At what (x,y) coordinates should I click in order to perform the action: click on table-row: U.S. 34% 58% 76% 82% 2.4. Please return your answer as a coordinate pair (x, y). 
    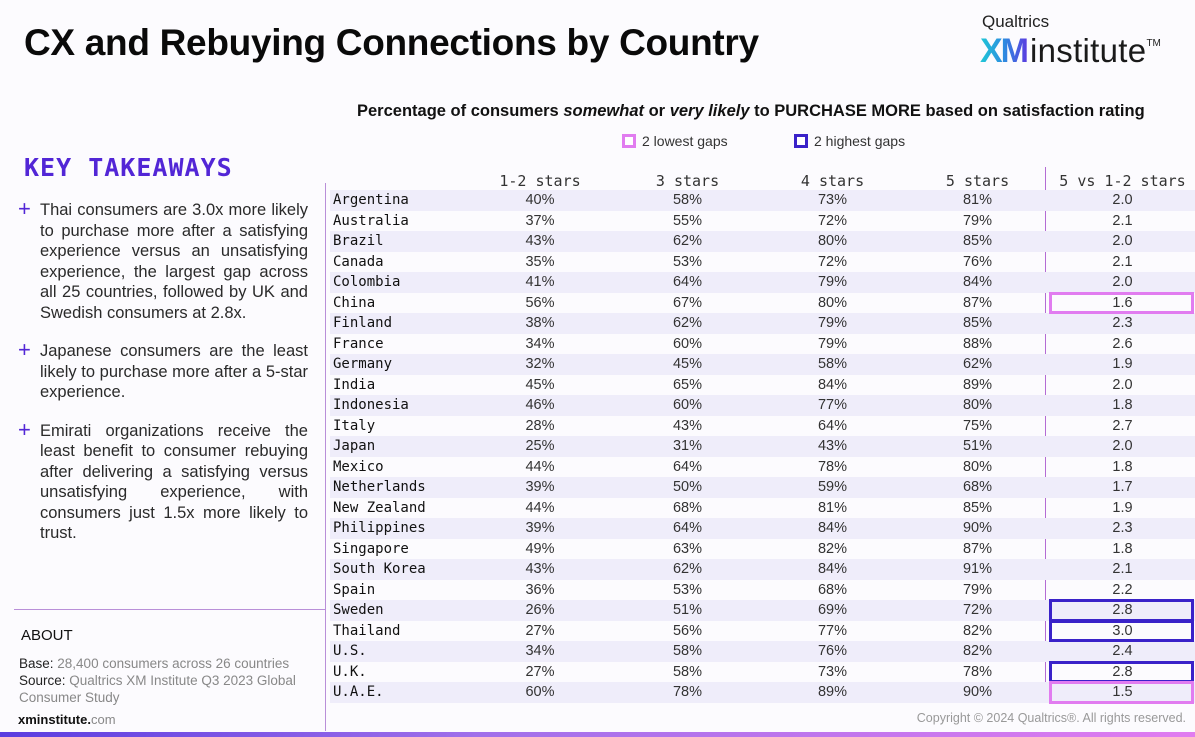
    Looking at the image, I should click on (762, 651).